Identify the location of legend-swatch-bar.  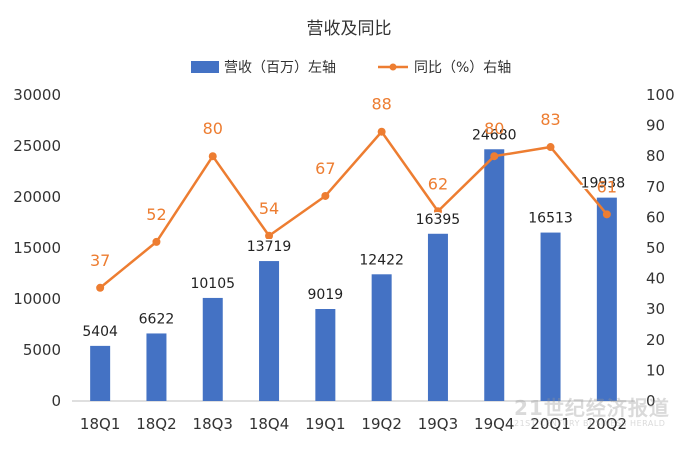
(205, 67).